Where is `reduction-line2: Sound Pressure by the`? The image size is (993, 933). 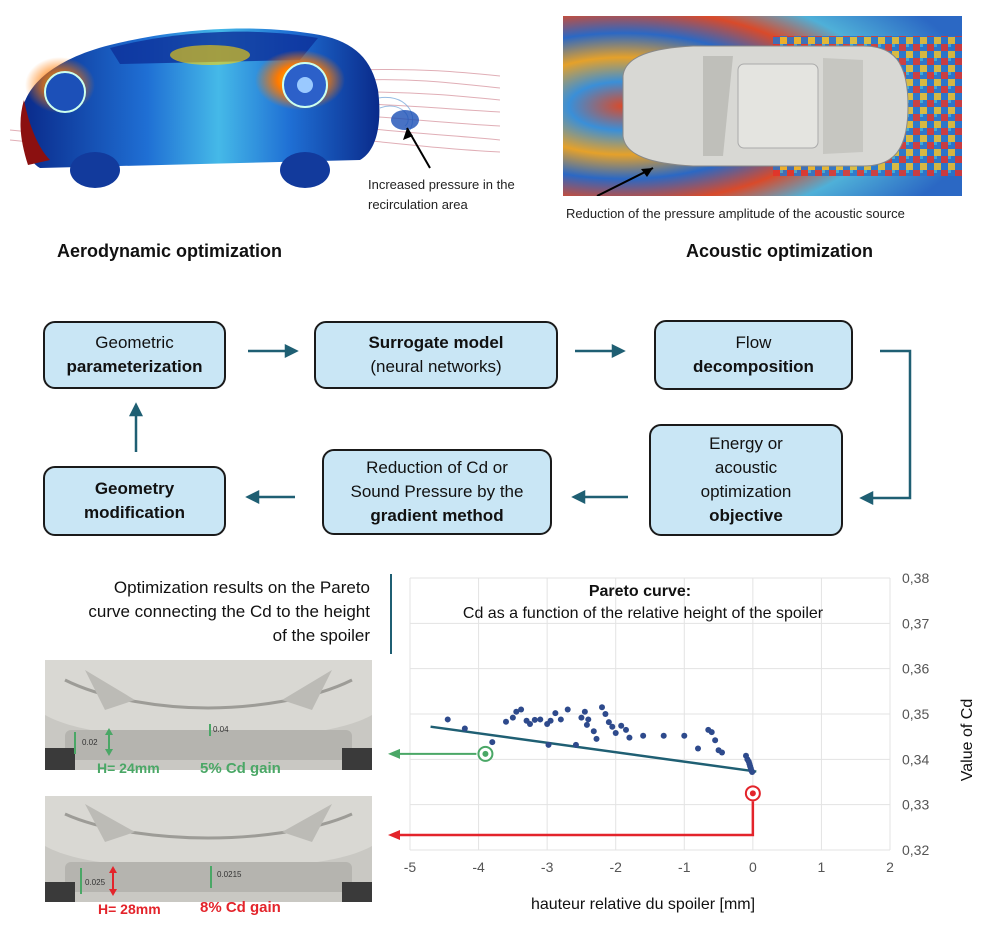 reduction-line2: Sound Pressure by the is located at coordinates (437, 491).